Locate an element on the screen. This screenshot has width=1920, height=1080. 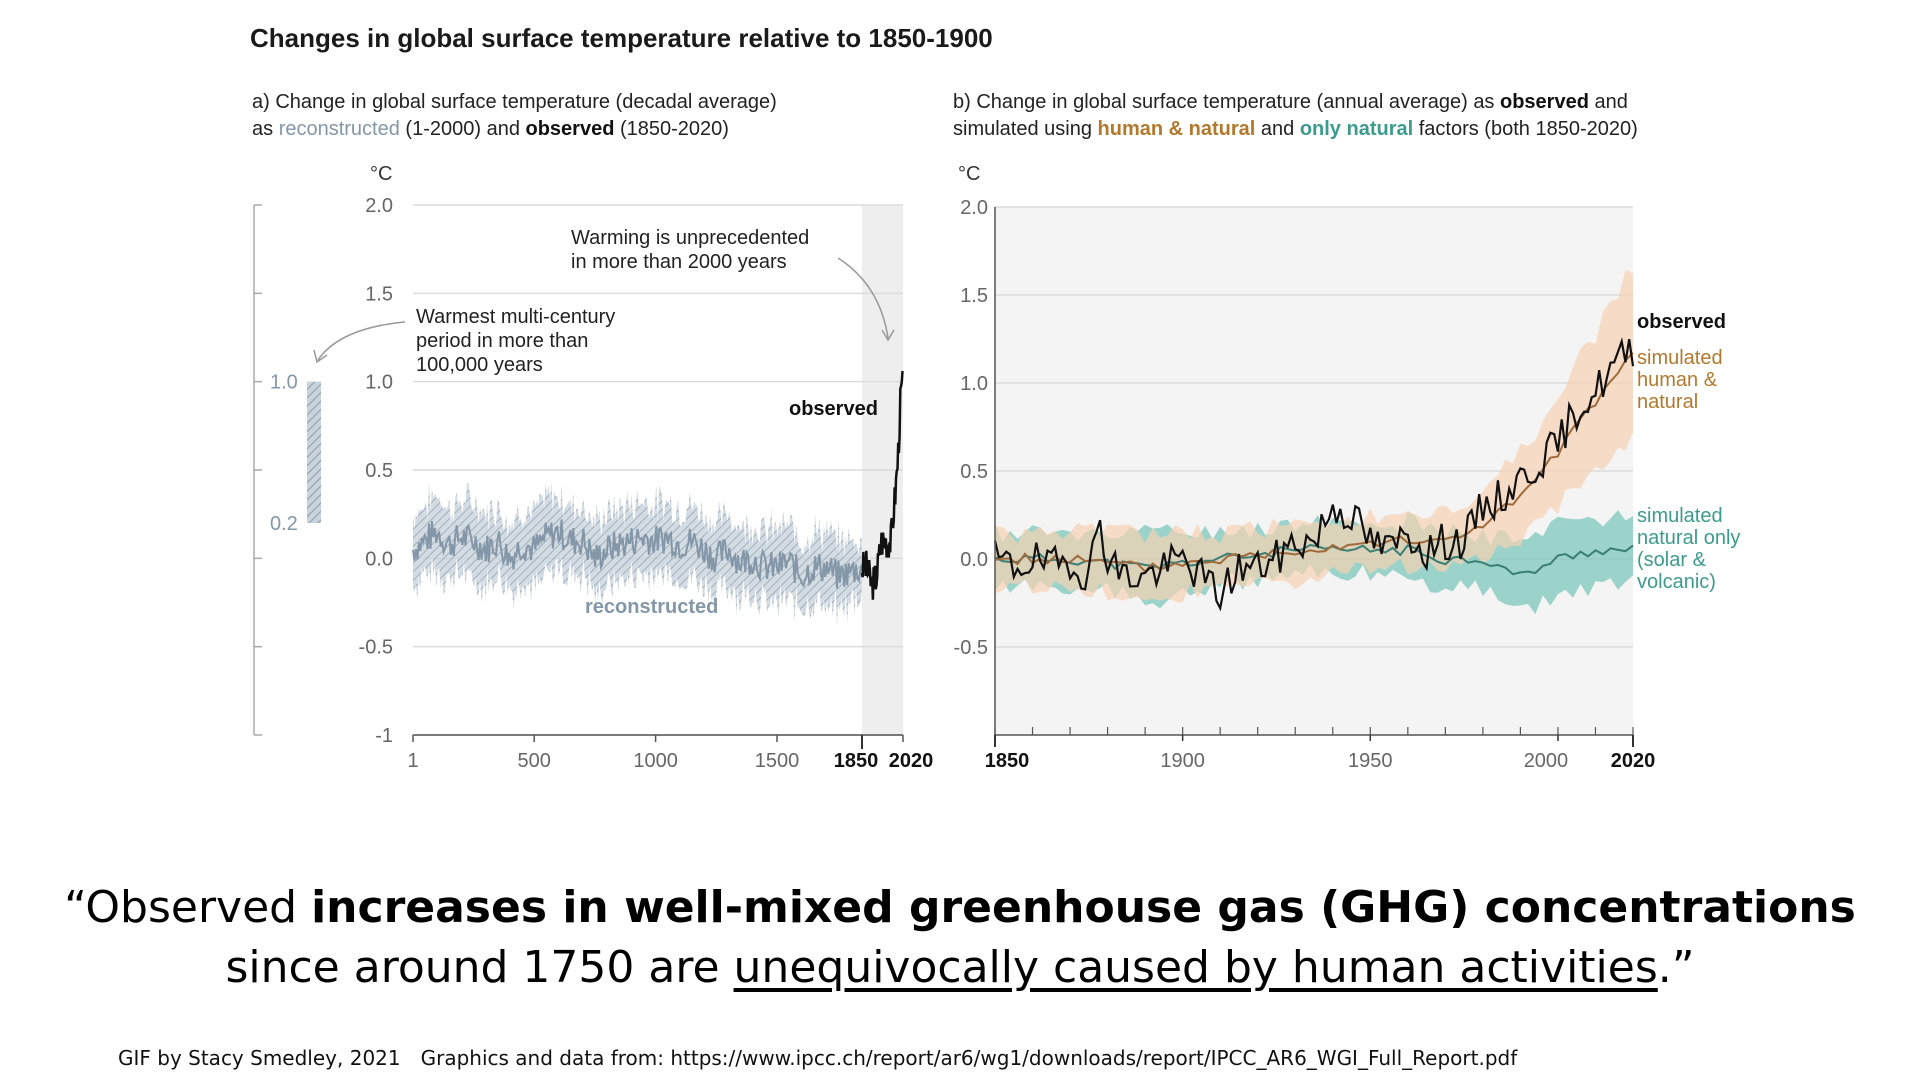
chart-a-inset-label: 1.0 is located at coordinates (284, 383).